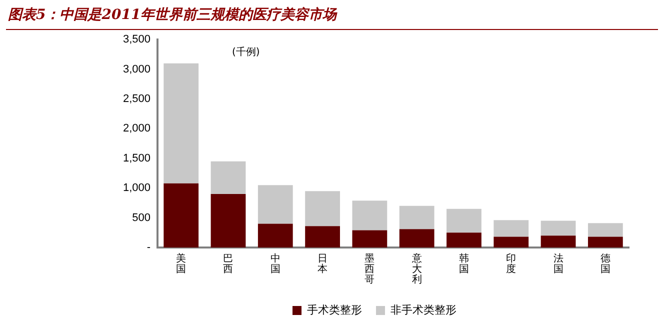 This screenshot has width=664, height=324. Describe the element at coordinates (332, 18) in the screenshot. I see `chart-title: 图表5：中国是2011年世界前三规模的医疗美容市场` at that location.